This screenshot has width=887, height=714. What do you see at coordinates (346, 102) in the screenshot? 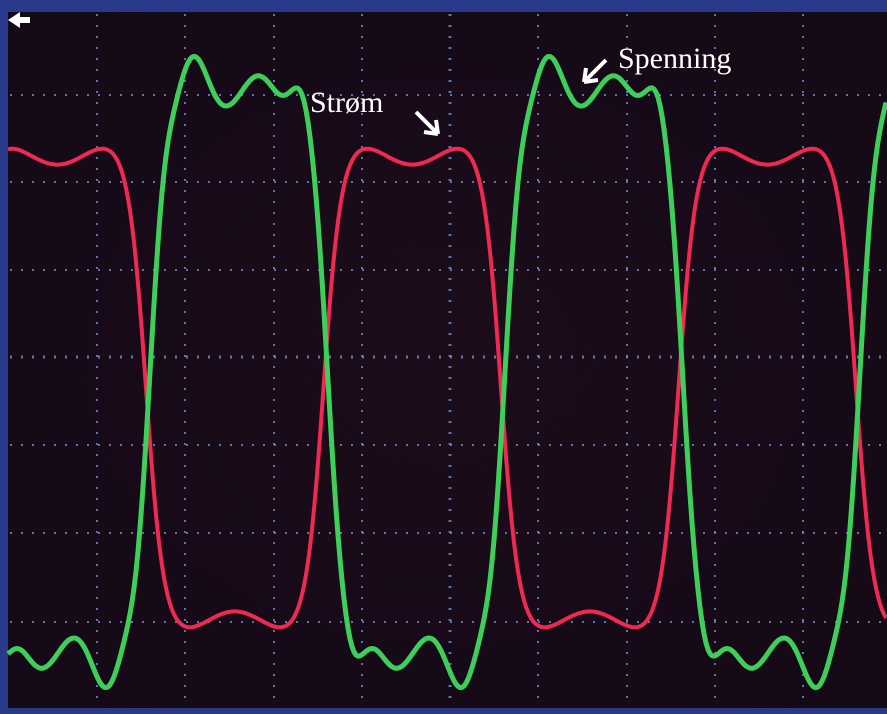
I see `current-label: Strøm` at bounding box center [346, 102].